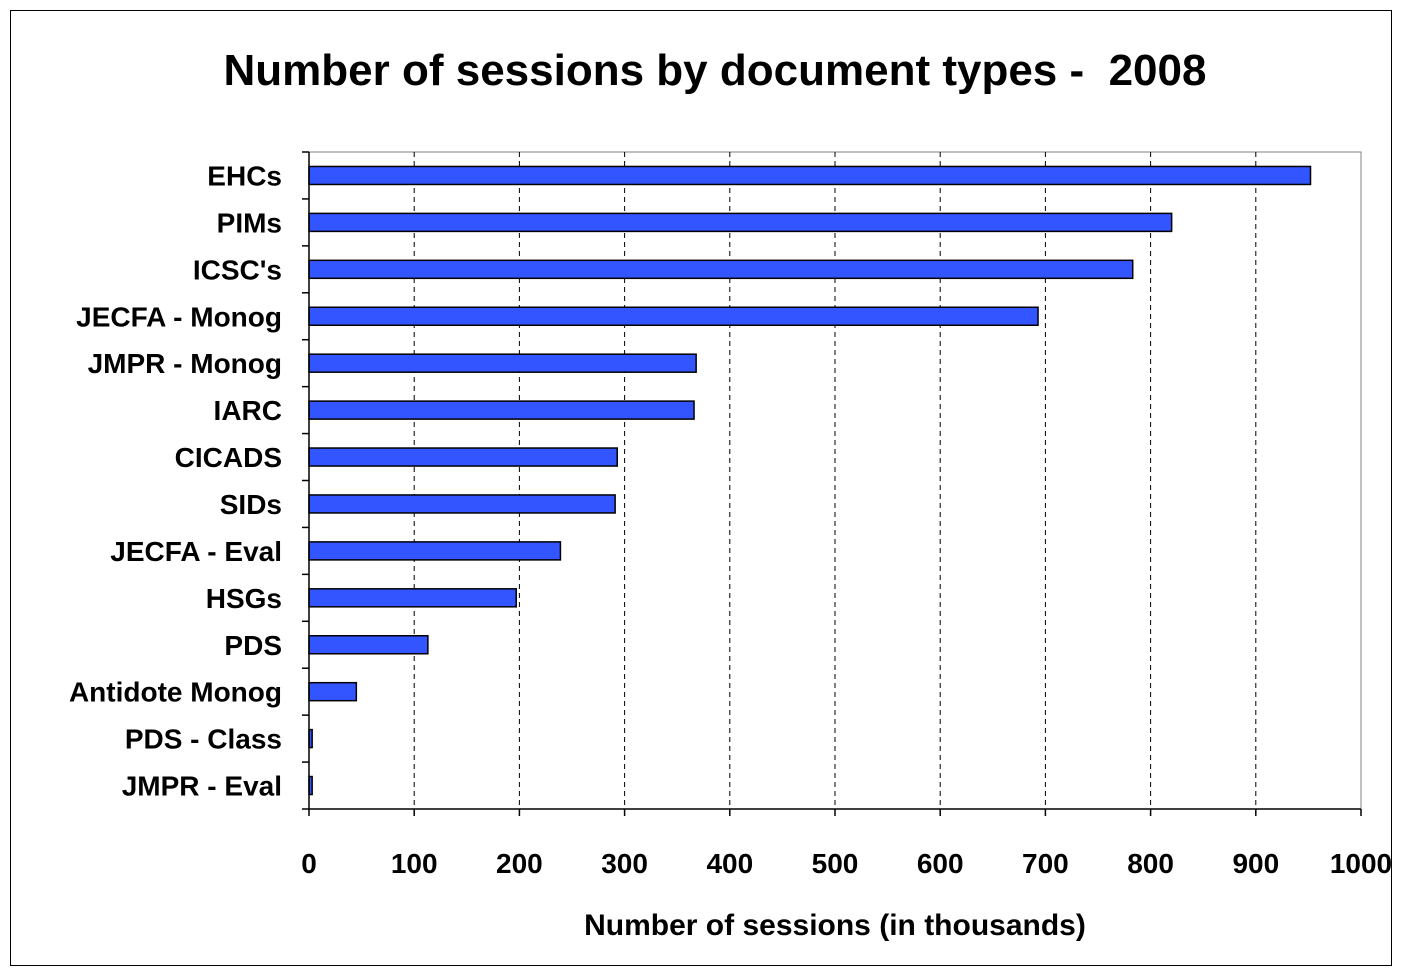 The height and width of the screenshot is (976, 1404). I want to click on x-tick-label: 400, so click(729, 863).